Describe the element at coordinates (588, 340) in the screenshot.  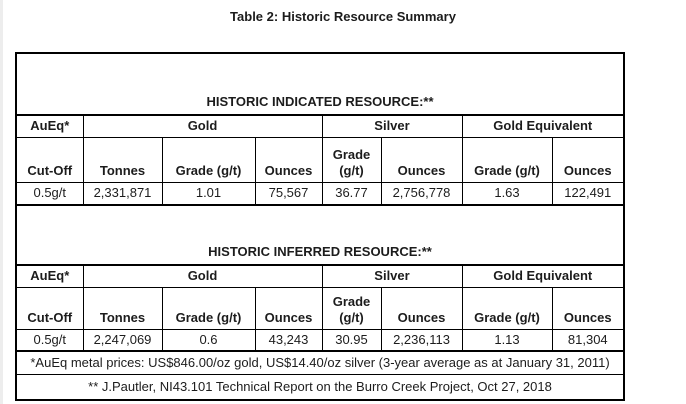
I see `data-cell-goldeq-ounces: 81,304` at that location.